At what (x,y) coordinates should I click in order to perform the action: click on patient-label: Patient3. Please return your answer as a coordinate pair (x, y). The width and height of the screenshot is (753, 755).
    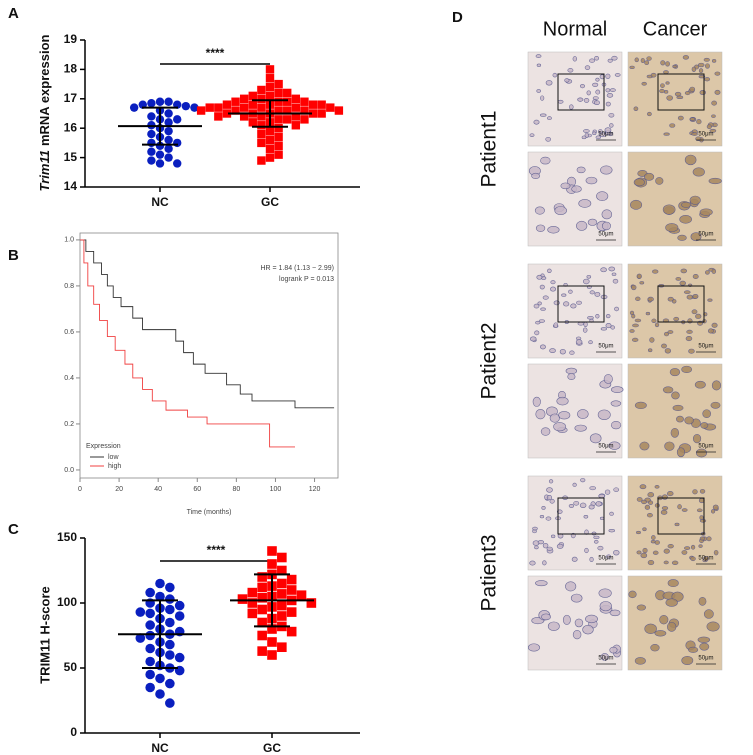
    Looking at the image, I should click on (489, 572).